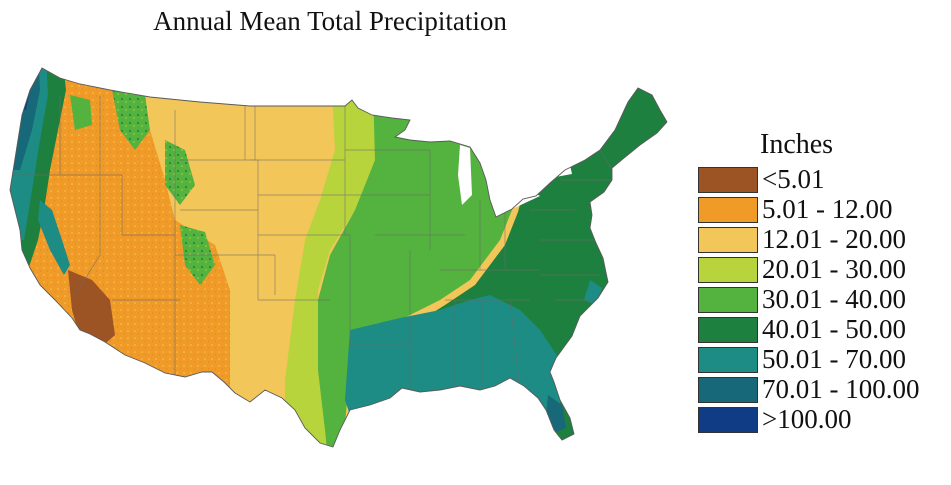 The width and height of the screenshot is (951, 485). I want to click on legend-item: <5.01, so click(823, 179).